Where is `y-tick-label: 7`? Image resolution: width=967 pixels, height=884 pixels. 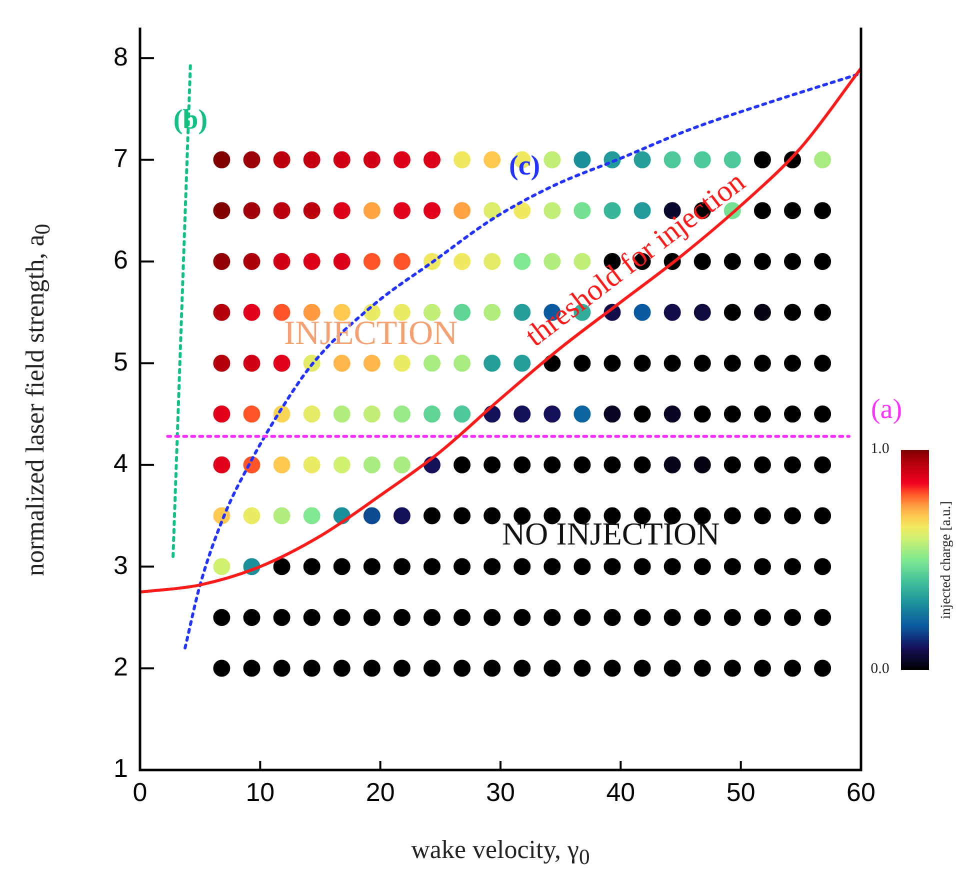
y-tick-label: 7 is located at coordinates (121, 157).